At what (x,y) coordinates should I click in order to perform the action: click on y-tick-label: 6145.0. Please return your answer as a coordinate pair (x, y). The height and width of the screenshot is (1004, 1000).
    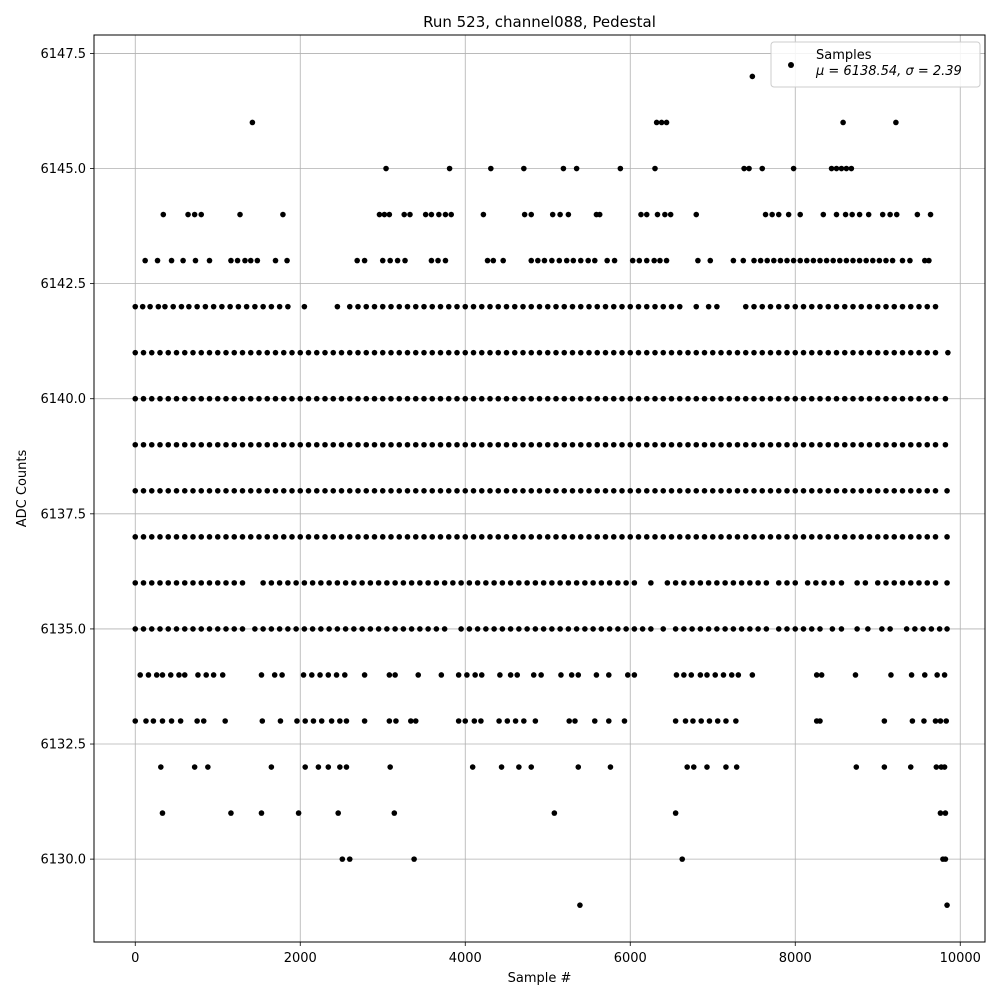
    Looking at the image, I should click on (64, 169).